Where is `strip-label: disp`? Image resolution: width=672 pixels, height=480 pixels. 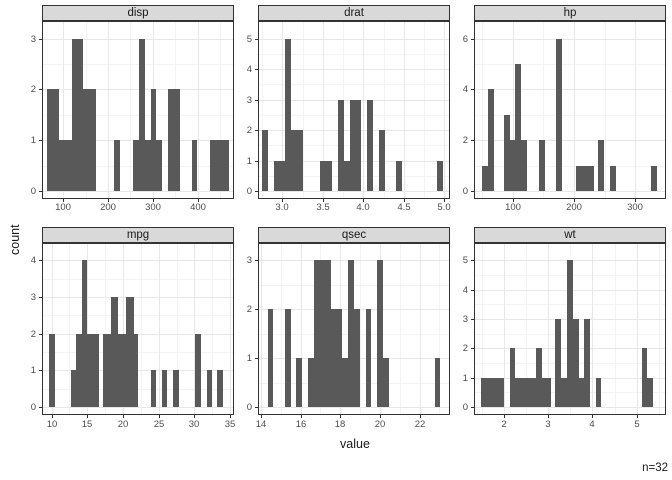 strip-label: disp is located at coordinates (138, 13).